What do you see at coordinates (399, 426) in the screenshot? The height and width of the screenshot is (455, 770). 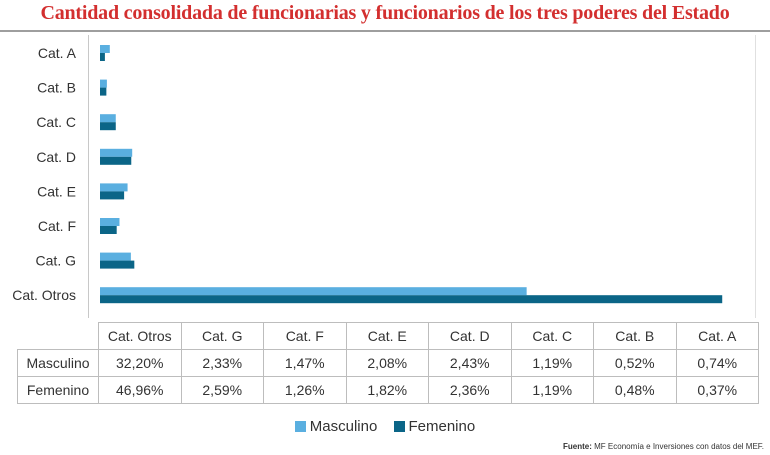 I see `legend-swatch-femenino` at bounding box center [399, 426].